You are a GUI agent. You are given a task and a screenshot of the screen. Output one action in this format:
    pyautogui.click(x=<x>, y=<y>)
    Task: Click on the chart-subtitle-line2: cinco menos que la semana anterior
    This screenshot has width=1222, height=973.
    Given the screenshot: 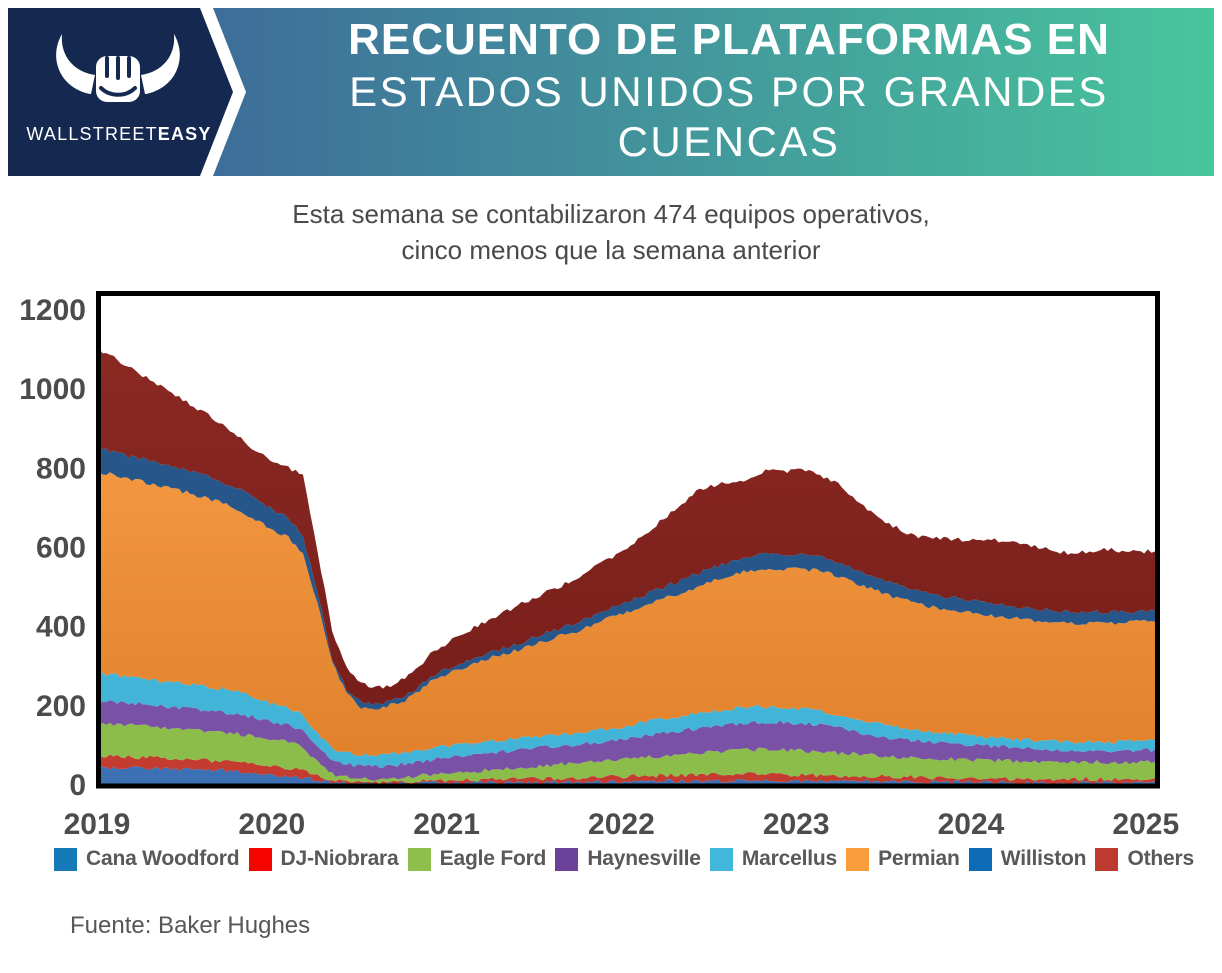 What is the action you would take?
    pyautogui.click(x=611, y=250)
    